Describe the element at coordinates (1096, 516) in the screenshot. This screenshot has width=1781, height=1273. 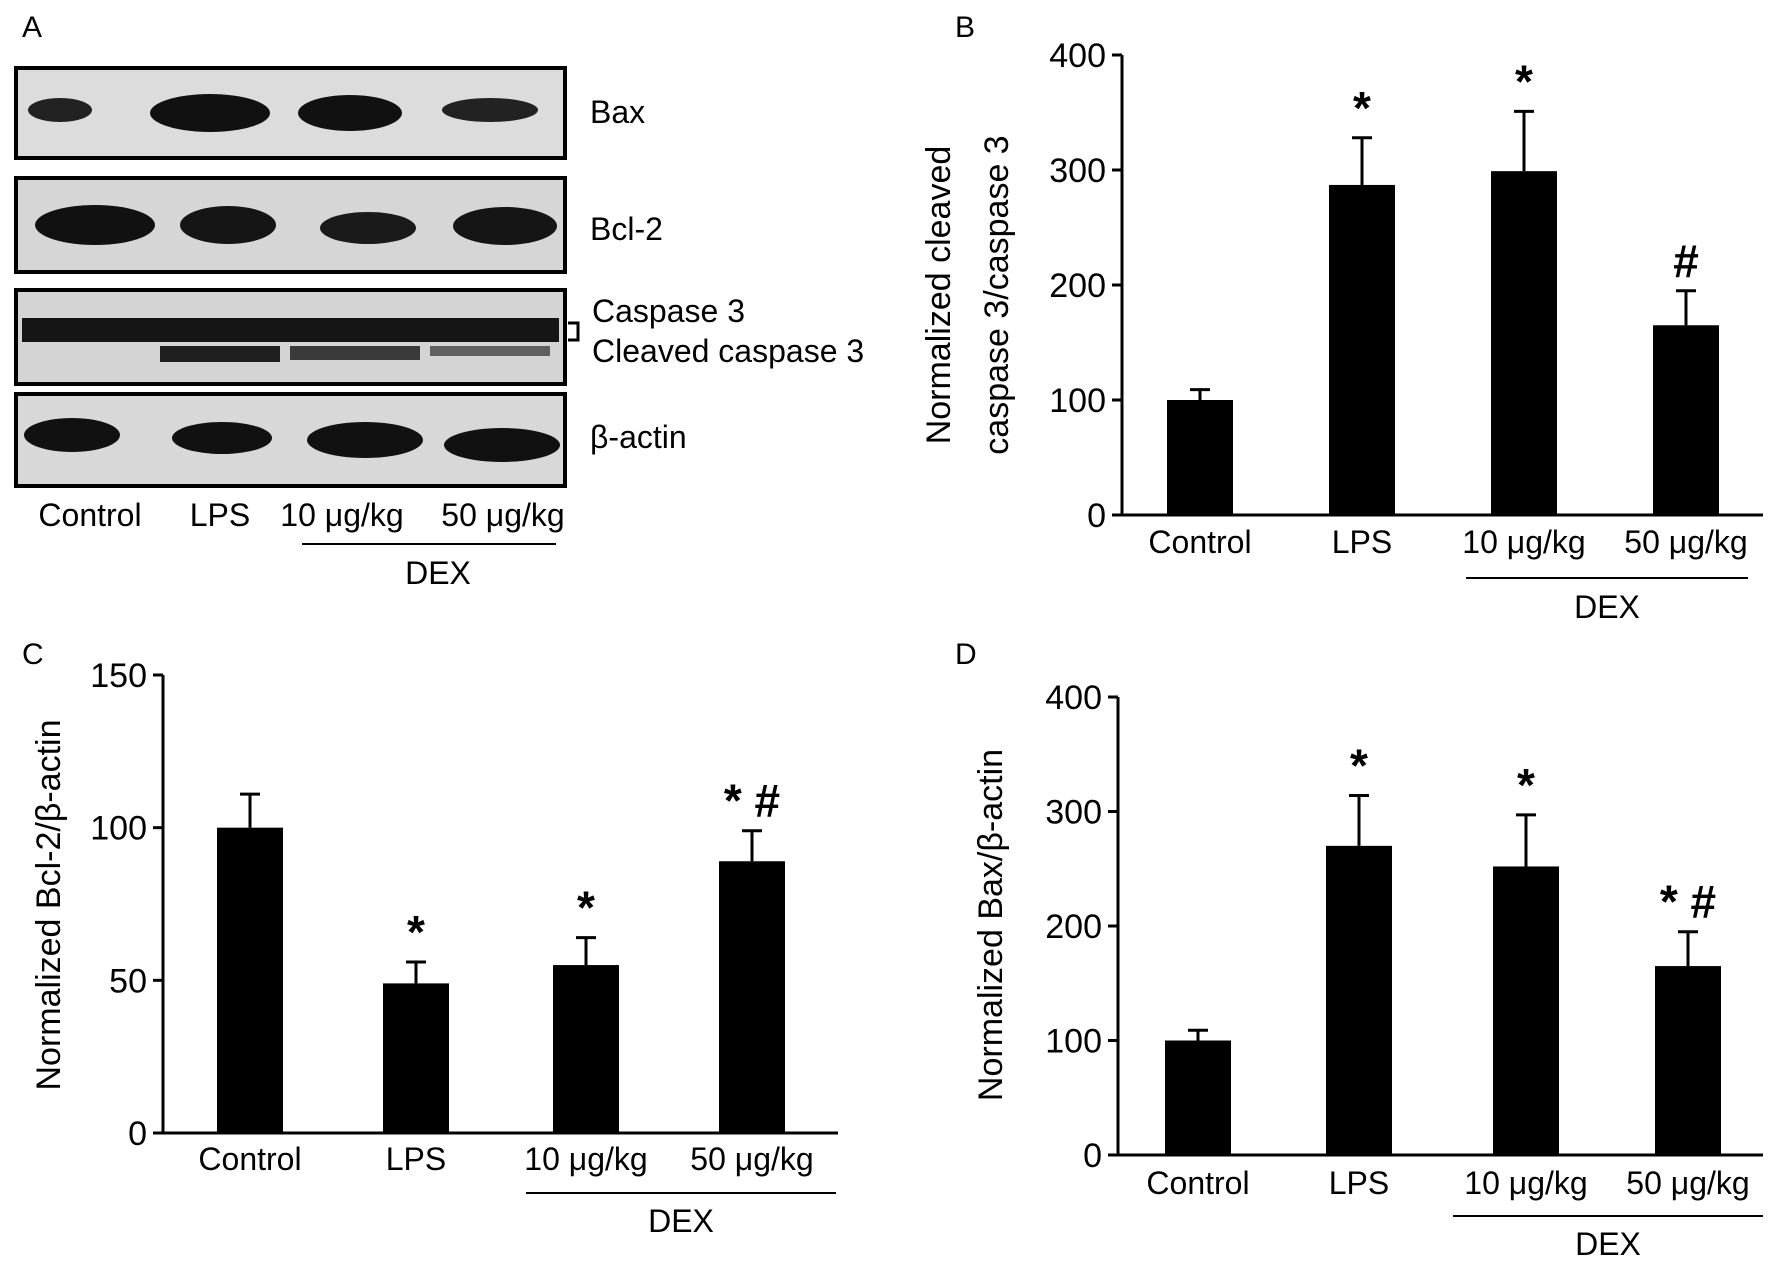
I see `panel-b-y-tick-label: 0` at that location.